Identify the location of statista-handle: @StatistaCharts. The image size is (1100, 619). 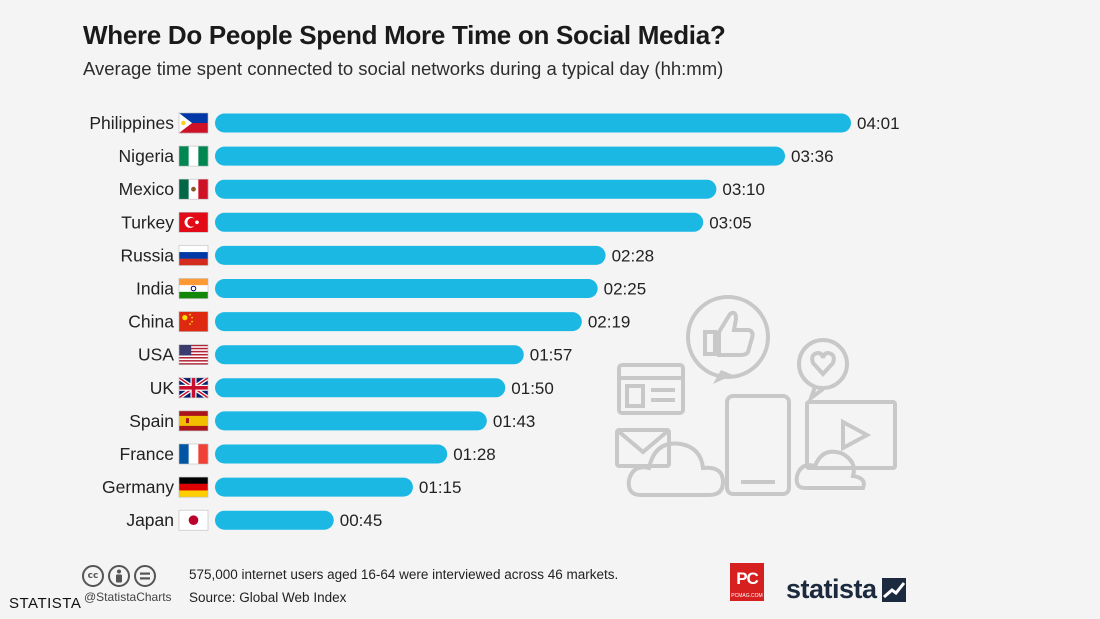
(128, 597).